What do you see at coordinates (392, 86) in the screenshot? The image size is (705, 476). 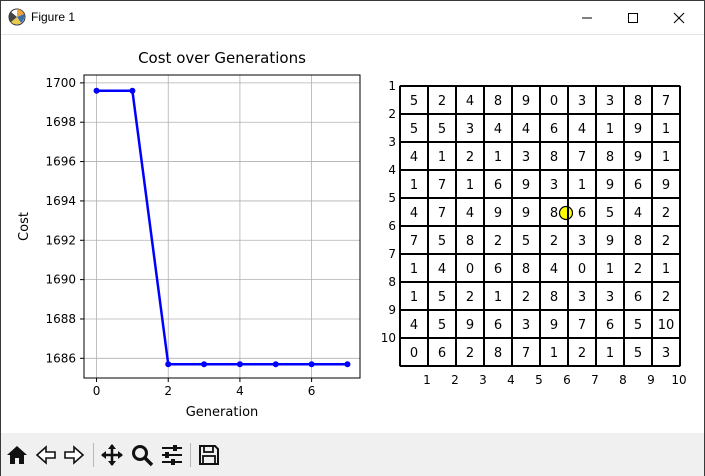 I see `y-tick-label: 1` at bounding box center [392, 86].